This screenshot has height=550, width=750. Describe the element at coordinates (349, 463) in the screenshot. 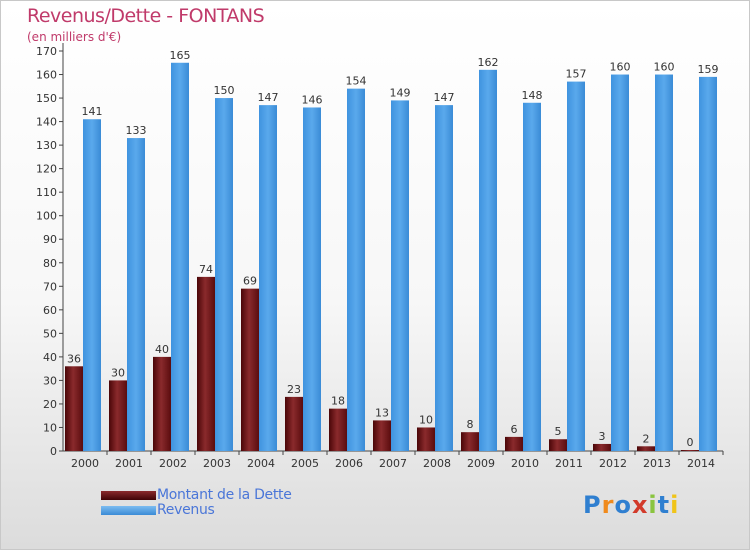

I see `x-tick-label: 2006` at that location.